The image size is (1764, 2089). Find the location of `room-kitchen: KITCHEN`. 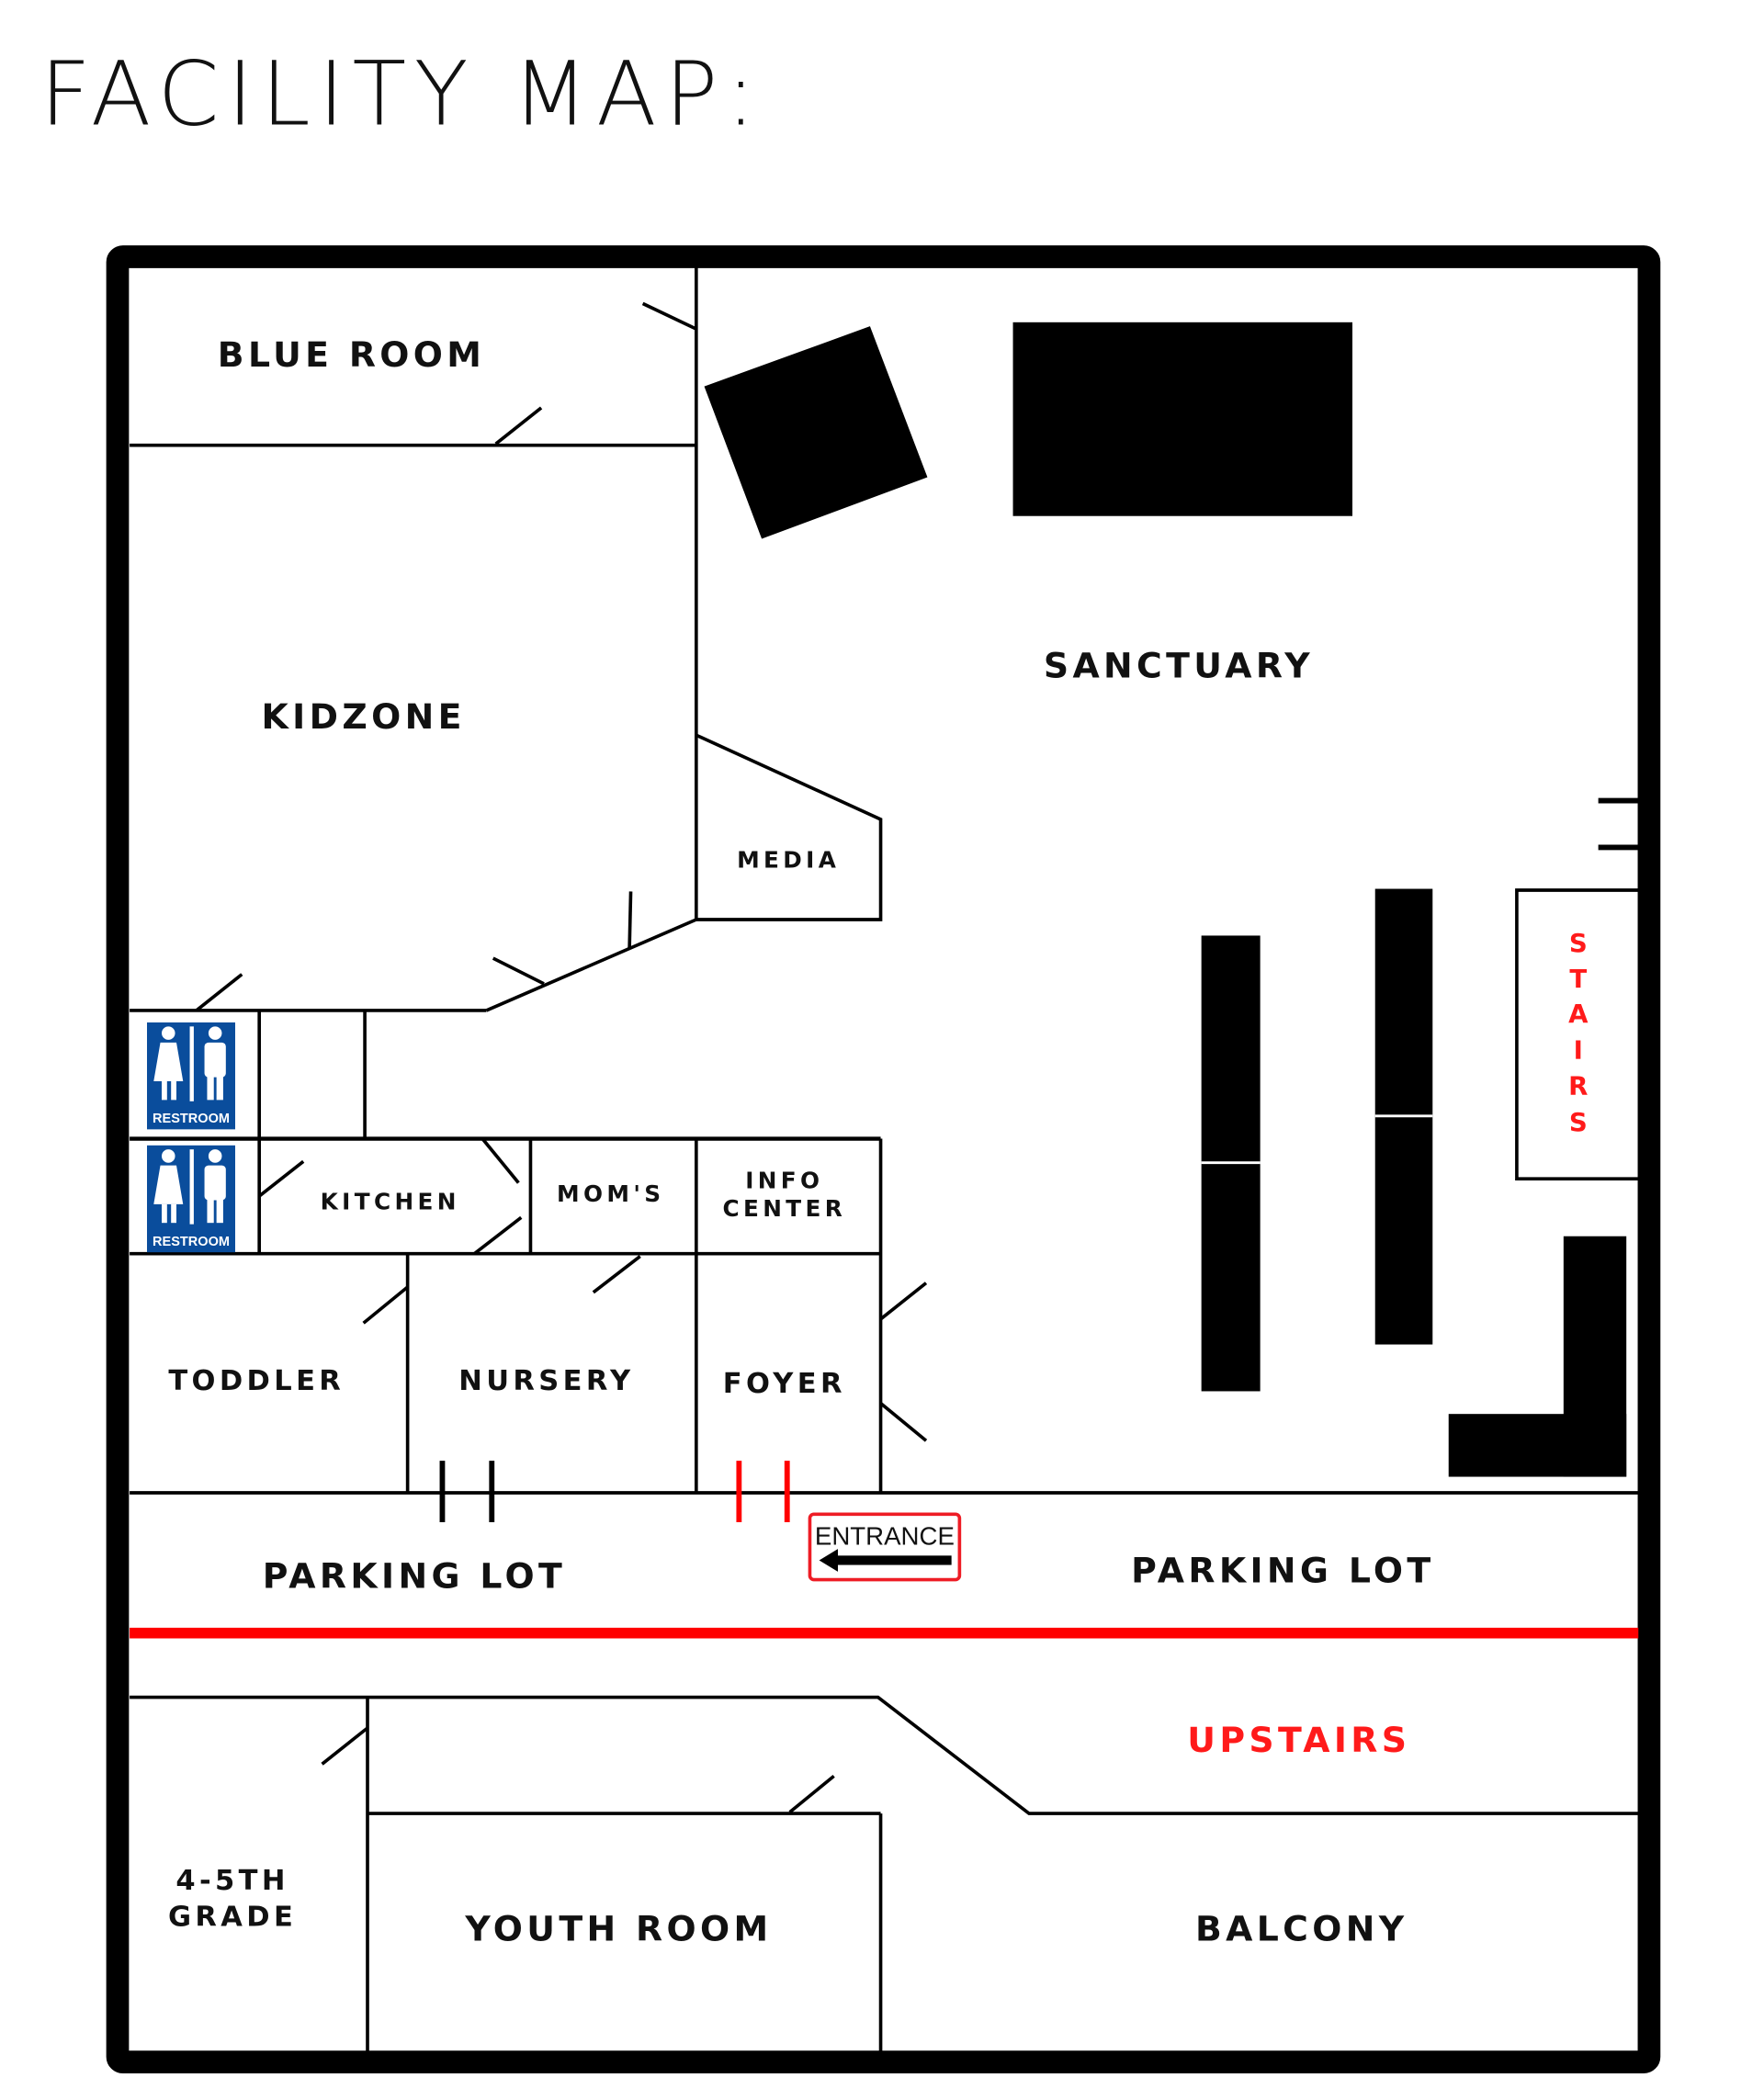

room-kitchen: KITCHEN is located at coordinates (390, 1202).